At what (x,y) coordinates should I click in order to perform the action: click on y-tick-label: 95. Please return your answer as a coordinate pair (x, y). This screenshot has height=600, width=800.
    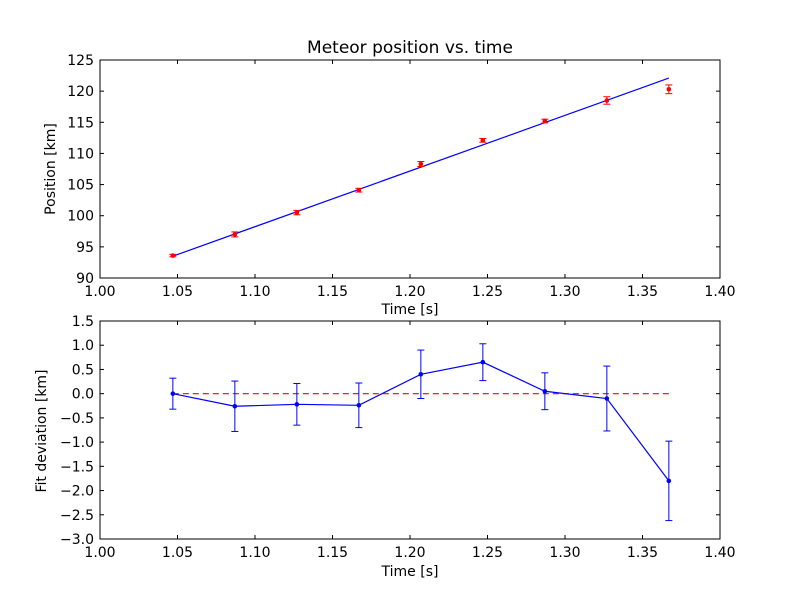
    Looking at the image, I should click on (85, 248).